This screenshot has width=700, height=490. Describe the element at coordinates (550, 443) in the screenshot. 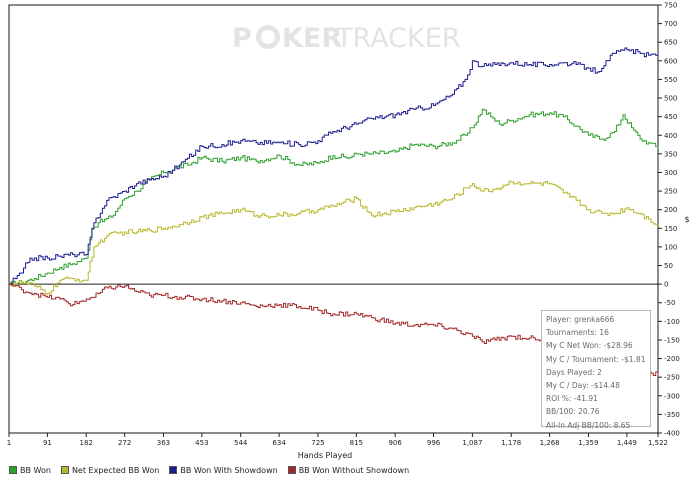

I see `x-tick-label: 1,268` at that location.